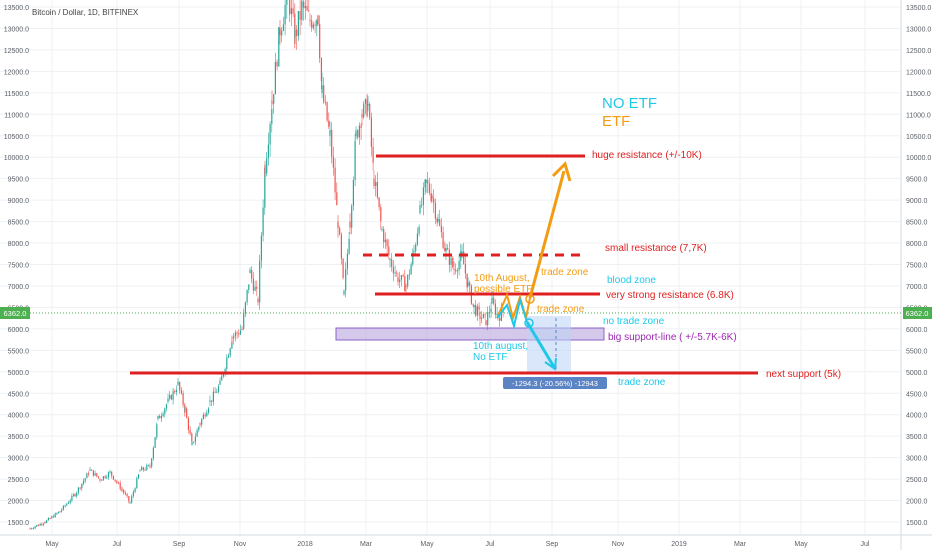 This screenshot has width=932, height=555. I want to click on trade-zone-label-3: trade zone, so click(642, 382).